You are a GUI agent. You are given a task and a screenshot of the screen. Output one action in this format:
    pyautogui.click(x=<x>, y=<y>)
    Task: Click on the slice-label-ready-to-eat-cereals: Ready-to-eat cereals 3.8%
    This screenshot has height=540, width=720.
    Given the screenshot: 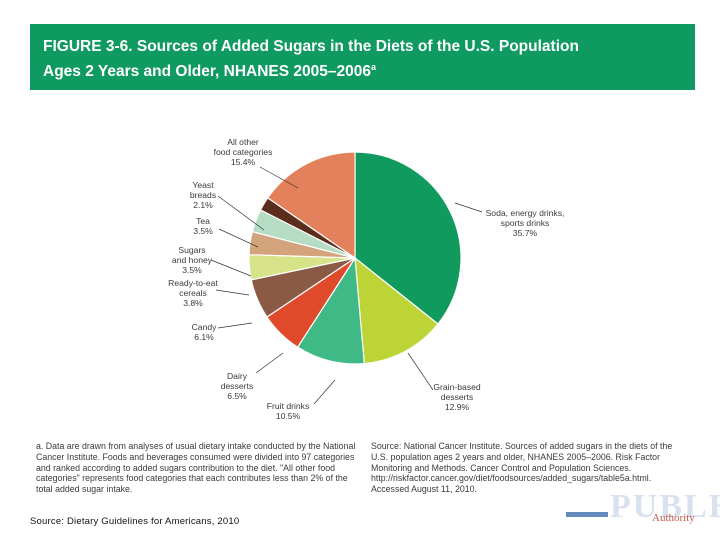 What is the action you would take?
    pyautogui.click(x=193, y=293)
    